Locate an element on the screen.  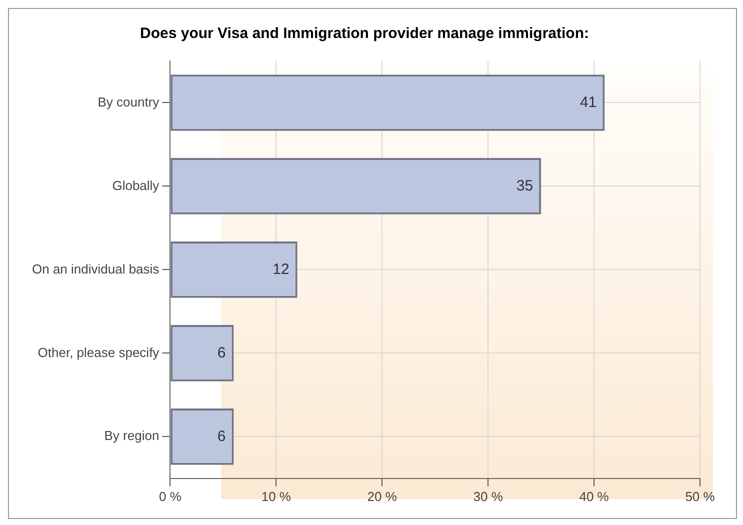
data-label: 35 is located at coordinates (525, 185).